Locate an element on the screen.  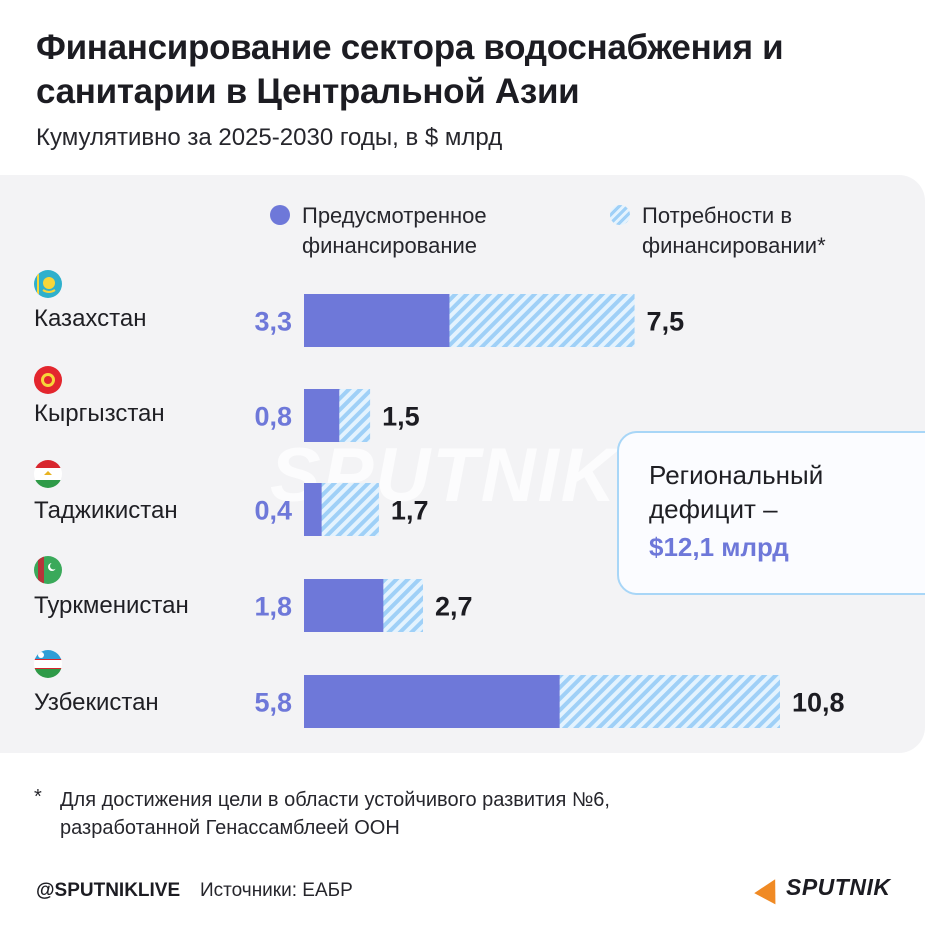
kazakhstan-flag-icon is located at coordinates (48, 284).